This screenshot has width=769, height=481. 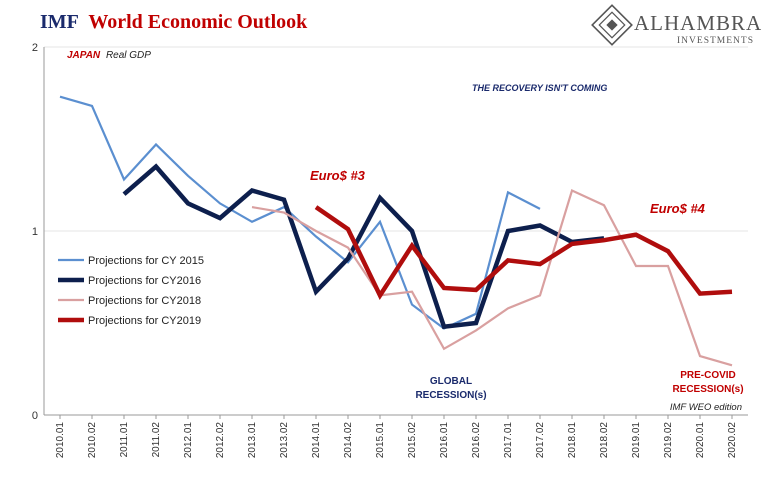 What do you see at coordinates (508, 440) in the screenshot?
I see `x-tick-label: 2017.01` at bounding box center [508, 440].